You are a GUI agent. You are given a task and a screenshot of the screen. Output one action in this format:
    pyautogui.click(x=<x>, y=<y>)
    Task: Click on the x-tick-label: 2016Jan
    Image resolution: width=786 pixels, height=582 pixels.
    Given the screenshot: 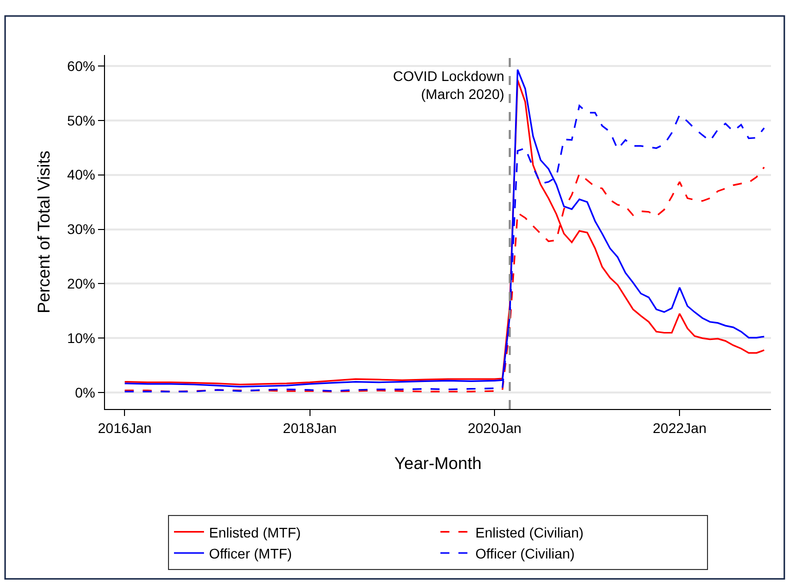 What is the action you would take?
    pyautogui.click(x=125, y=428)
    